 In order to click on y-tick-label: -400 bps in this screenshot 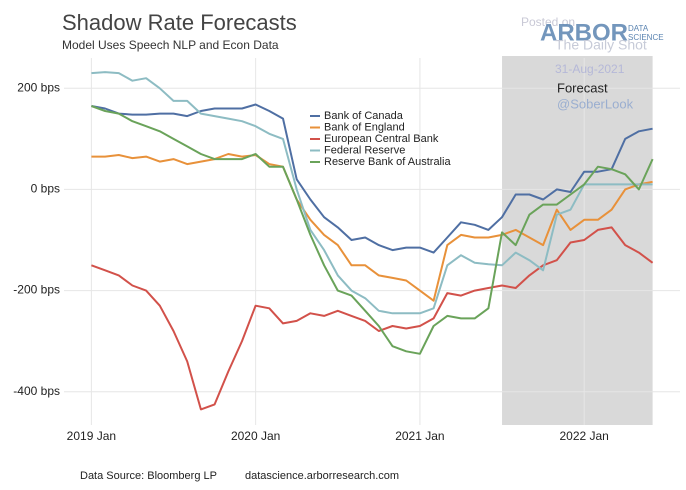, I will do `click(36, 391)`.